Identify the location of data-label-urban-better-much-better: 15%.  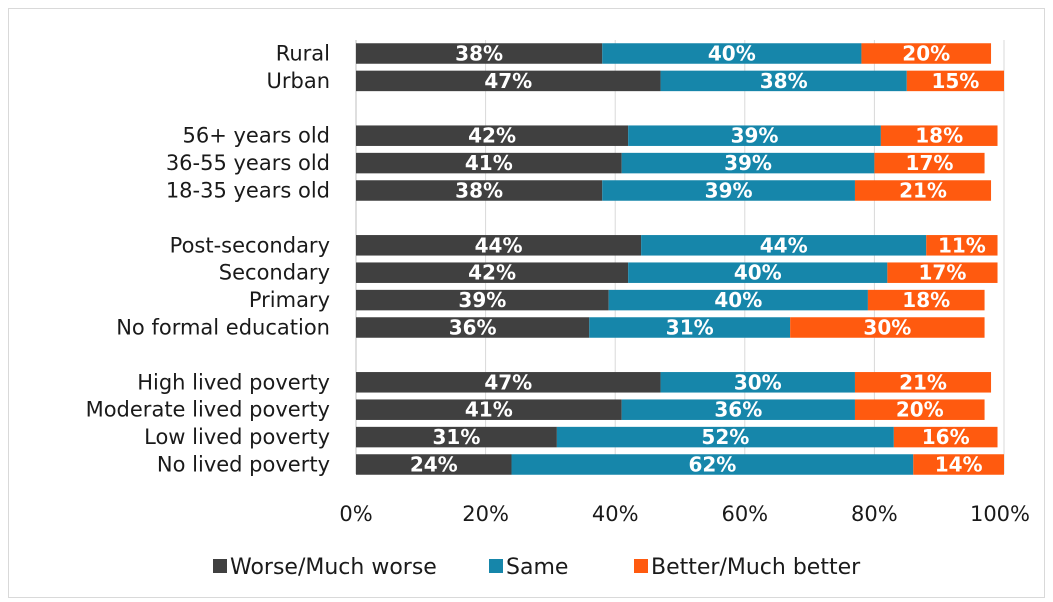
(955, 81).